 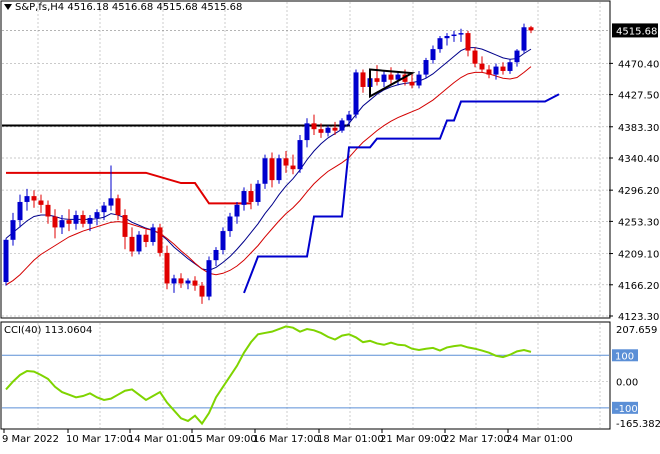 What do you see at coordinates (636, 330) in the screenshot?
I see `cci-axis-label: 207.659` at bounding box center [636, 330].